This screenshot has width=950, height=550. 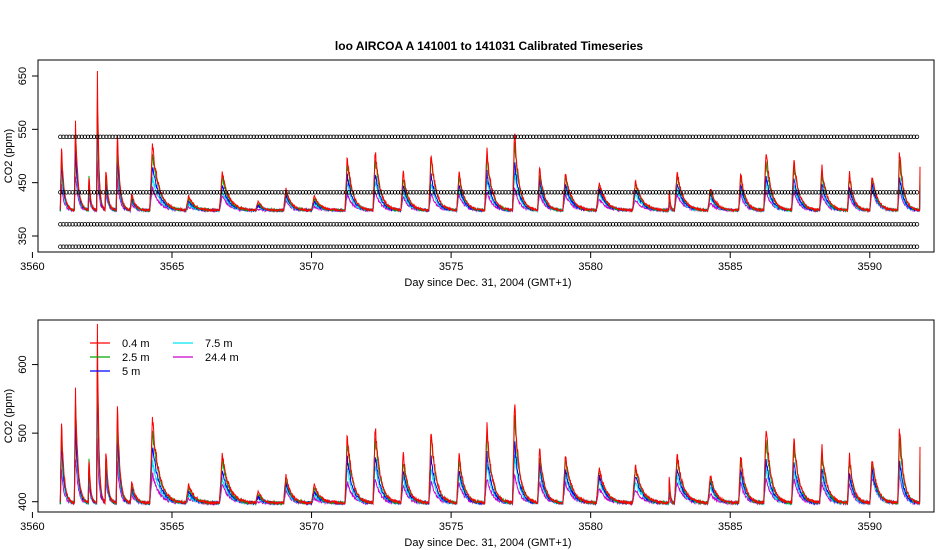 I want to click on bottom-x-tick-label: 3560, so click(x=32, y=527).